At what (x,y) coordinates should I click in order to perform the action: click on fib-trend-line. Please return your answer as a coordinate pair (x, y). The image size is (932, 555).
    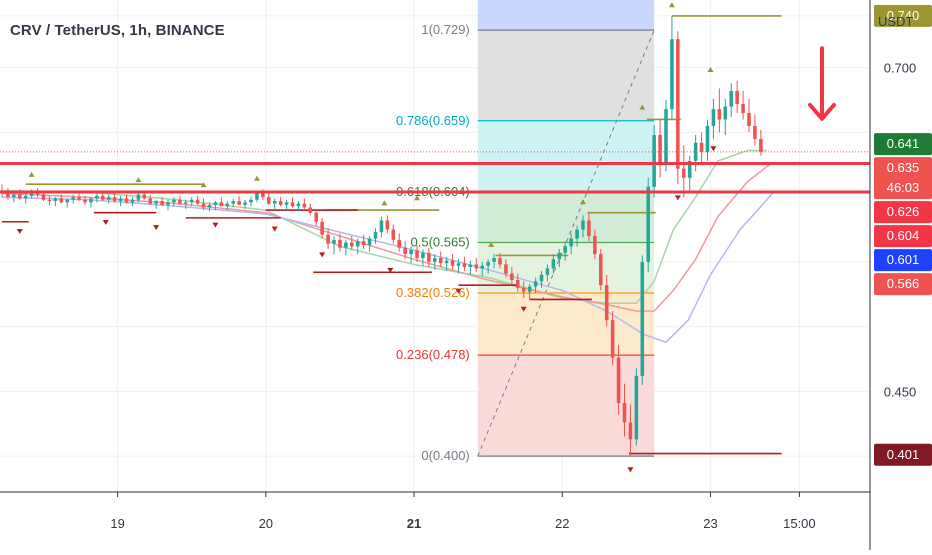
    Looking at the image, I should click on (566, 243).